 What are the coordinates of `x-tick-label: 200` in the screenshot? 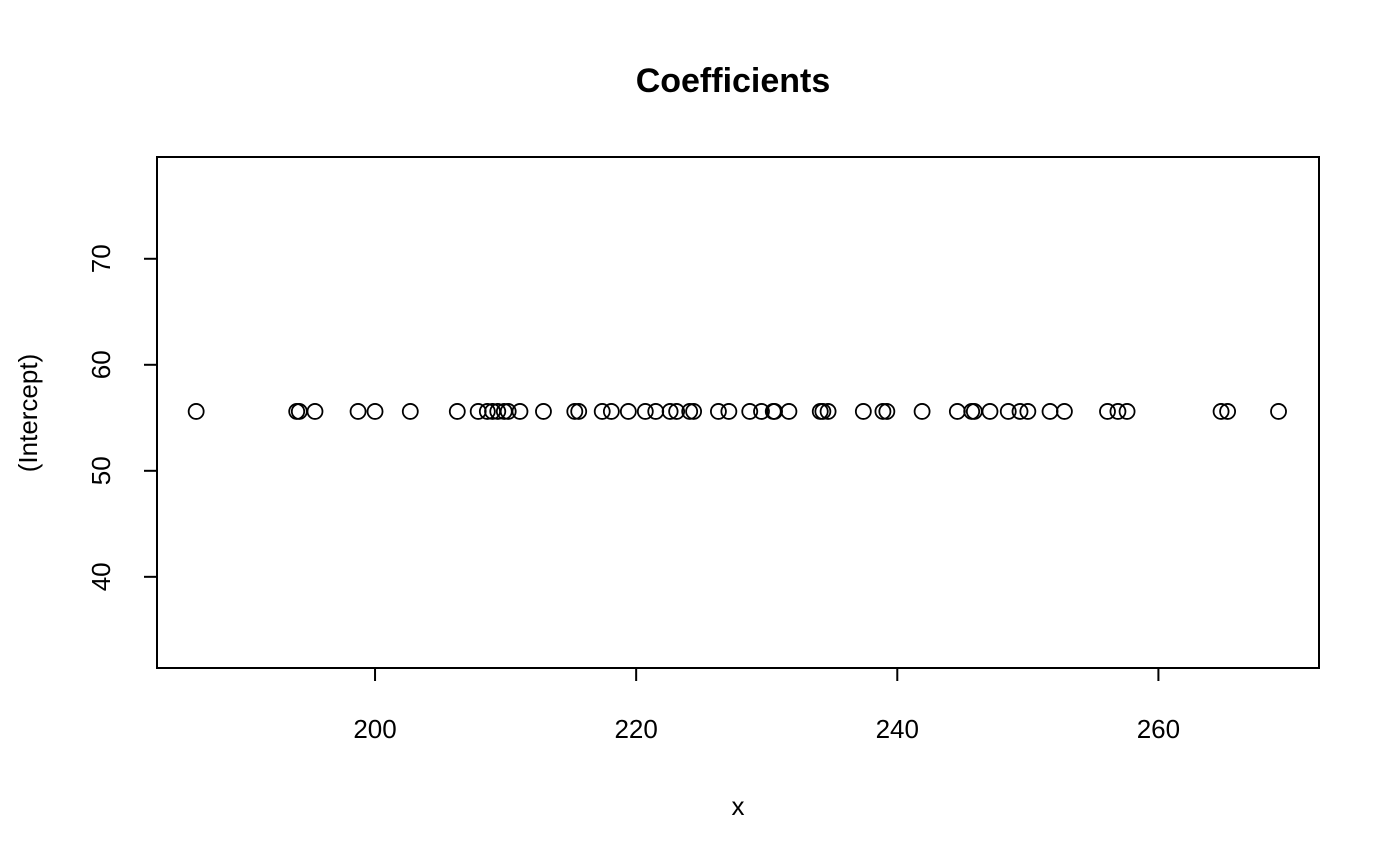 It's located at (374, 729).